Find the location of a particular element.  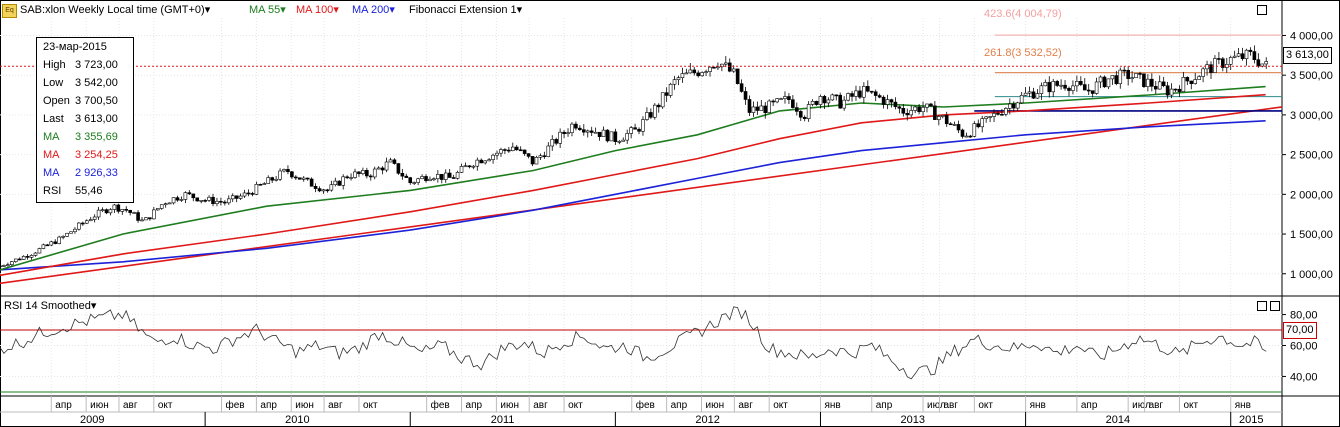

ma55-label: MA 55 is located at coordinates (265, 10).